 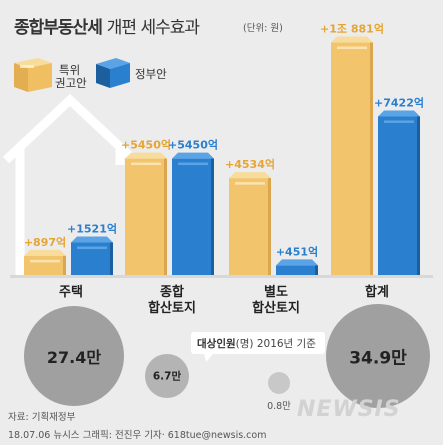 I want to click on legend-label-tf: 특위 권고안, so click(x=71, y=76).